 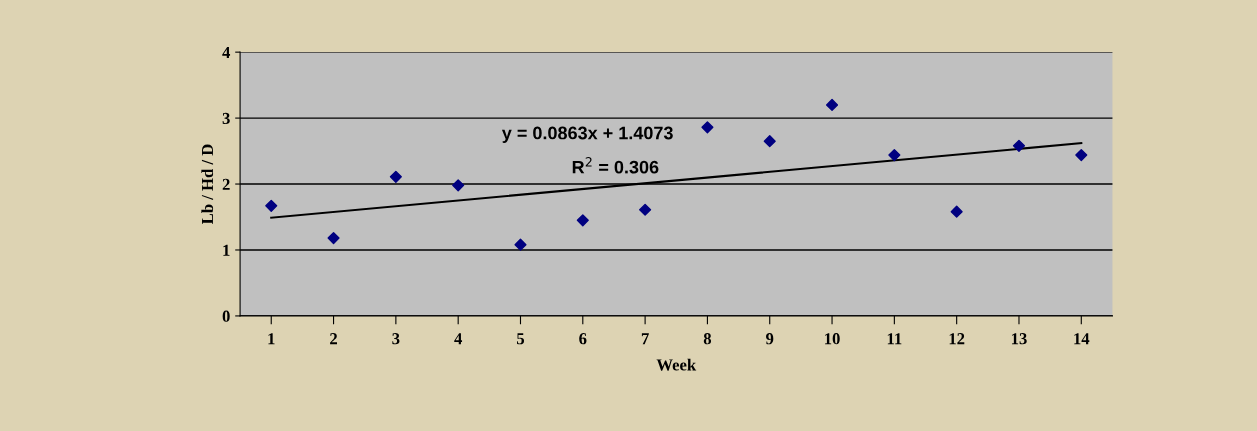 What do you see at coordinates (226, 184) in the screenshot?
I see `y-tick-label: 2` at bounding box center [226, 184].